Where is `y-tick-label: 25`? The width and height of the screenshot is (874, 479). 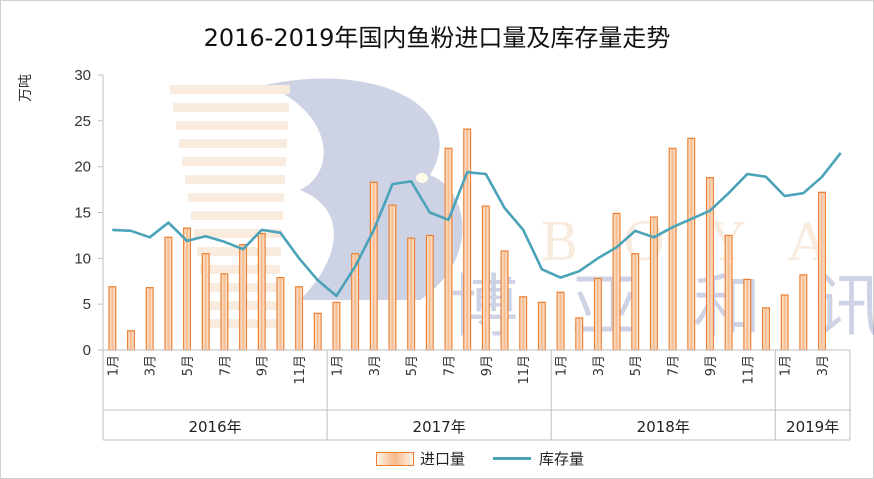 y-tick-label: 25 is located at coordinates (82, 121).